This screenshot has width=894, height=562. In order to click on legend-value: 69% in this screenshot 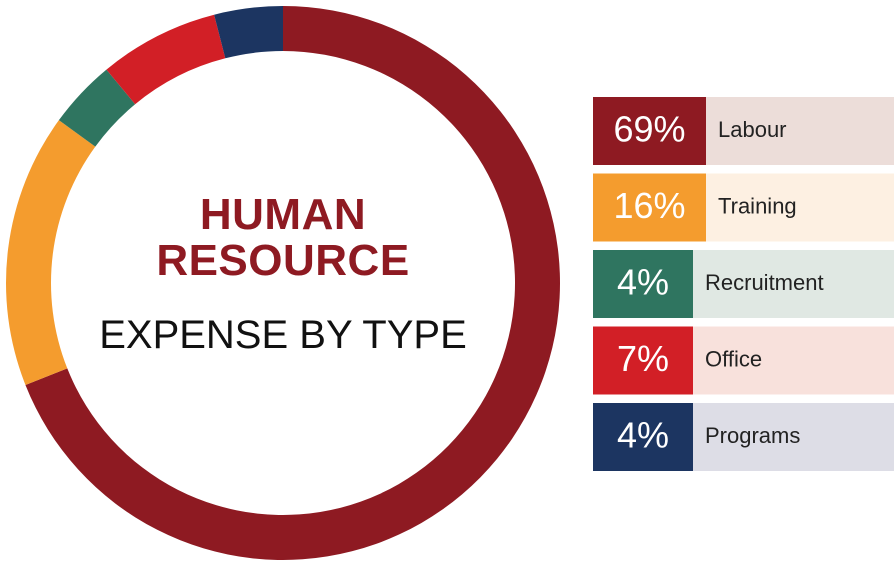, I will do `click(649, 129)`.